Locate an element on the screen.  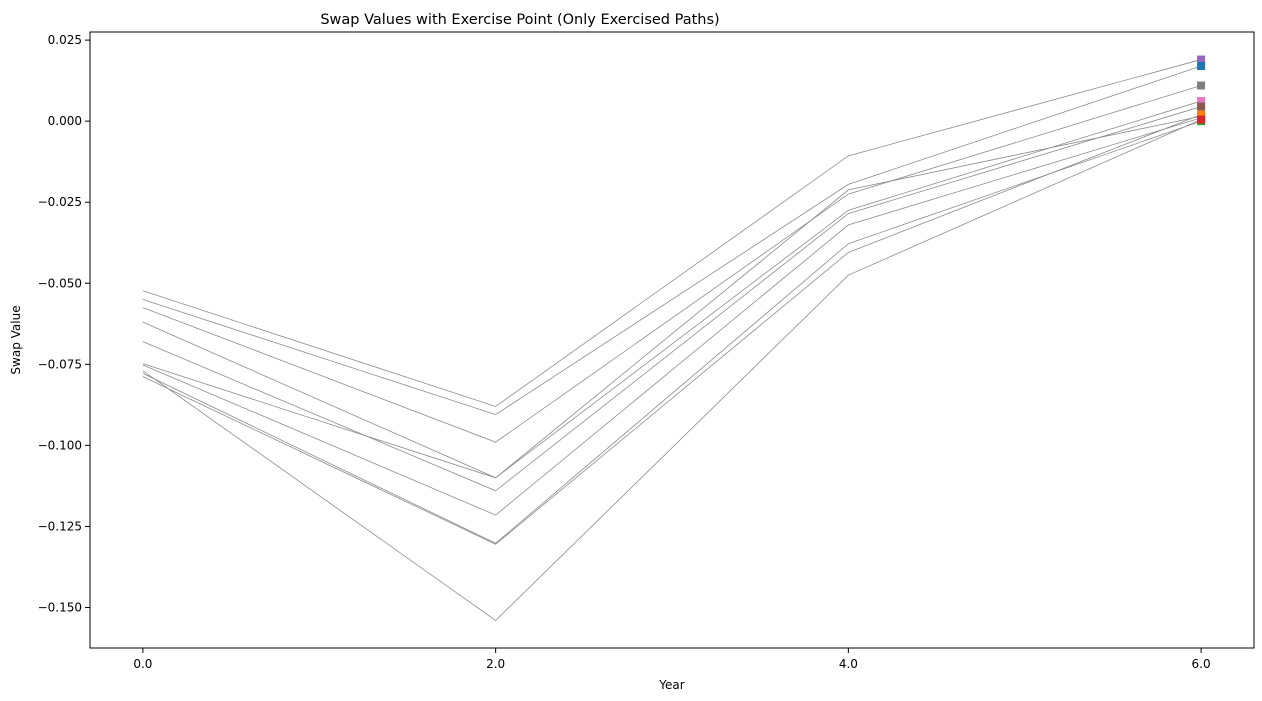
y-tick-label: −0.075 is located at coordinates (60, 364).